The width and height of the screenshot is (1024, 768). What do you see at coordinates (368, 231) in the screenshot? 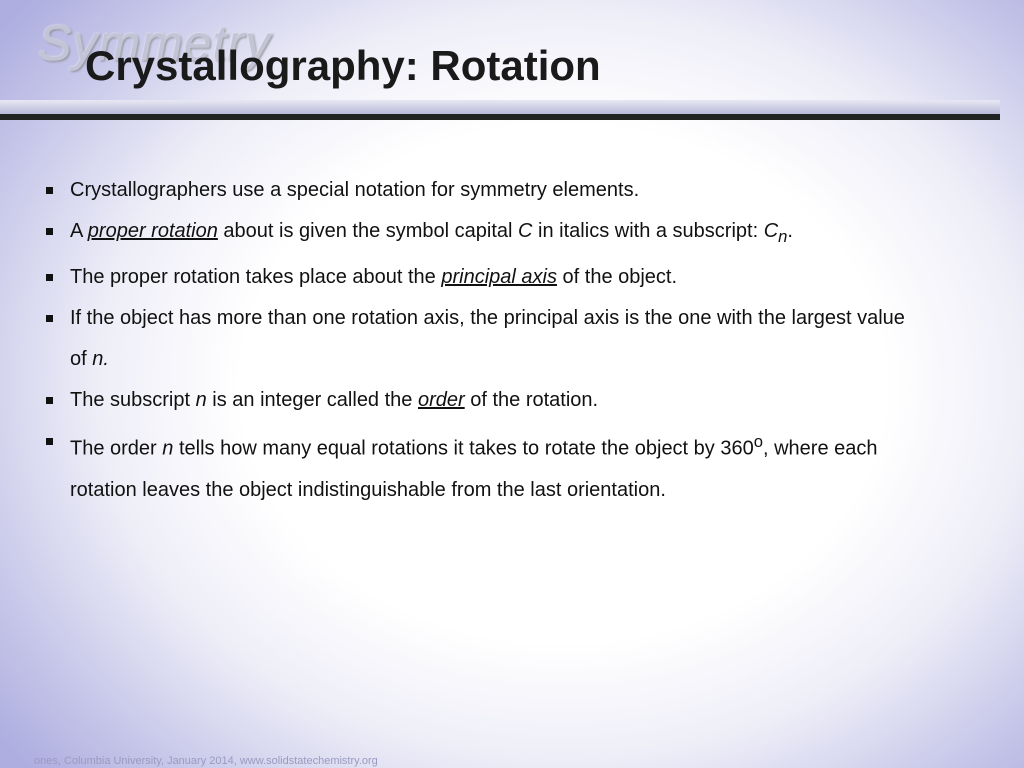
I see `text: about is given the symbol capital` at bounding box center [368, 231].